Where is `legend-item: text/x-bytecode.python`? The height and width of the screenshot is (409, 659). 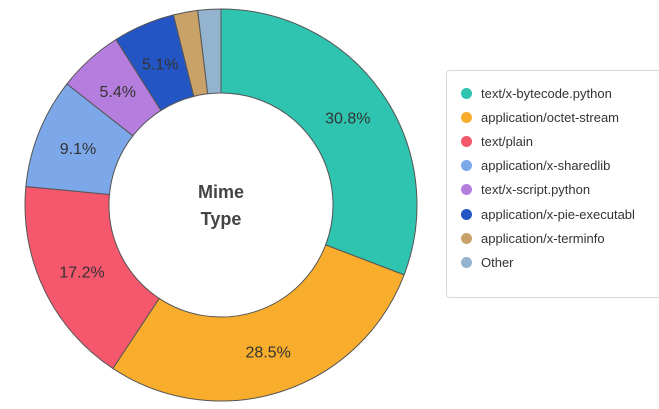
legend-item: text/x-bytecode.python is located at coordinates (560, 93).